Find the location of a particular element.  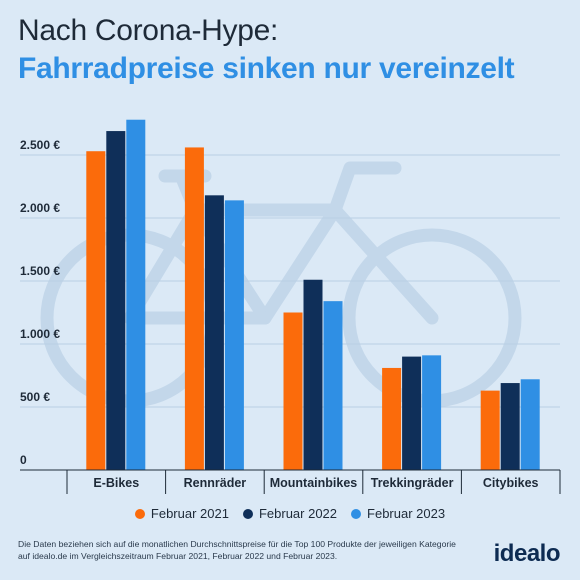

legend-item-2023: Februar 2023 is located at coordinates (398, 513).